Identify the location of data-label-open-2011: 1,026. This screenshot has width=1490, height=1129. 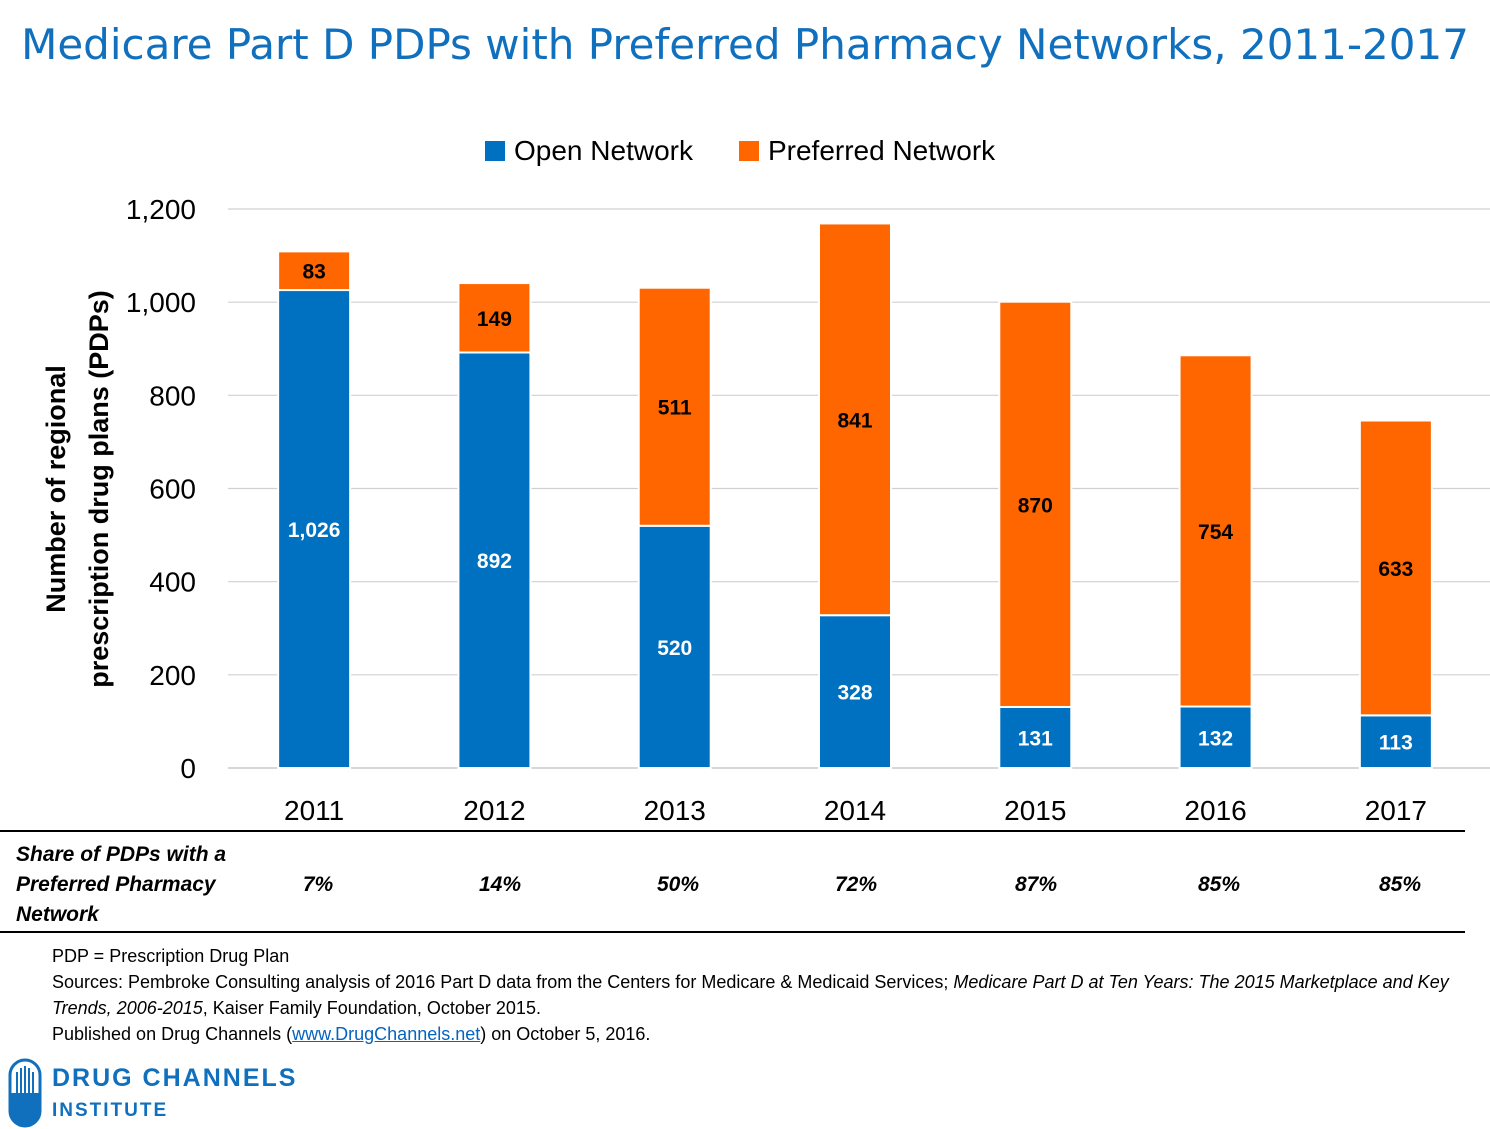
(314, 530).